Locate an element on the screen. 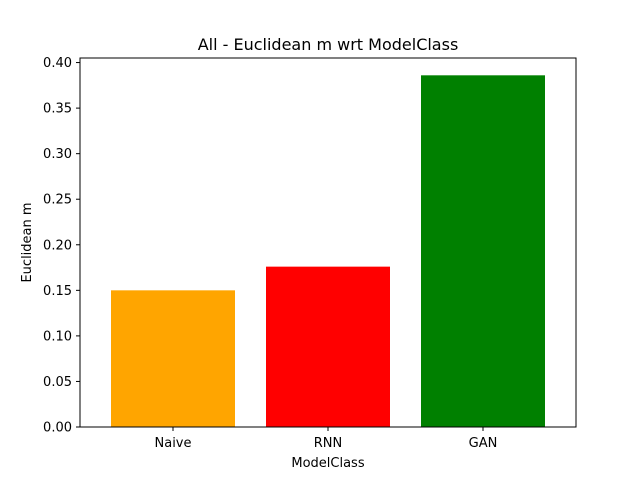  bar-rnn is located at coordinates (328, 346).